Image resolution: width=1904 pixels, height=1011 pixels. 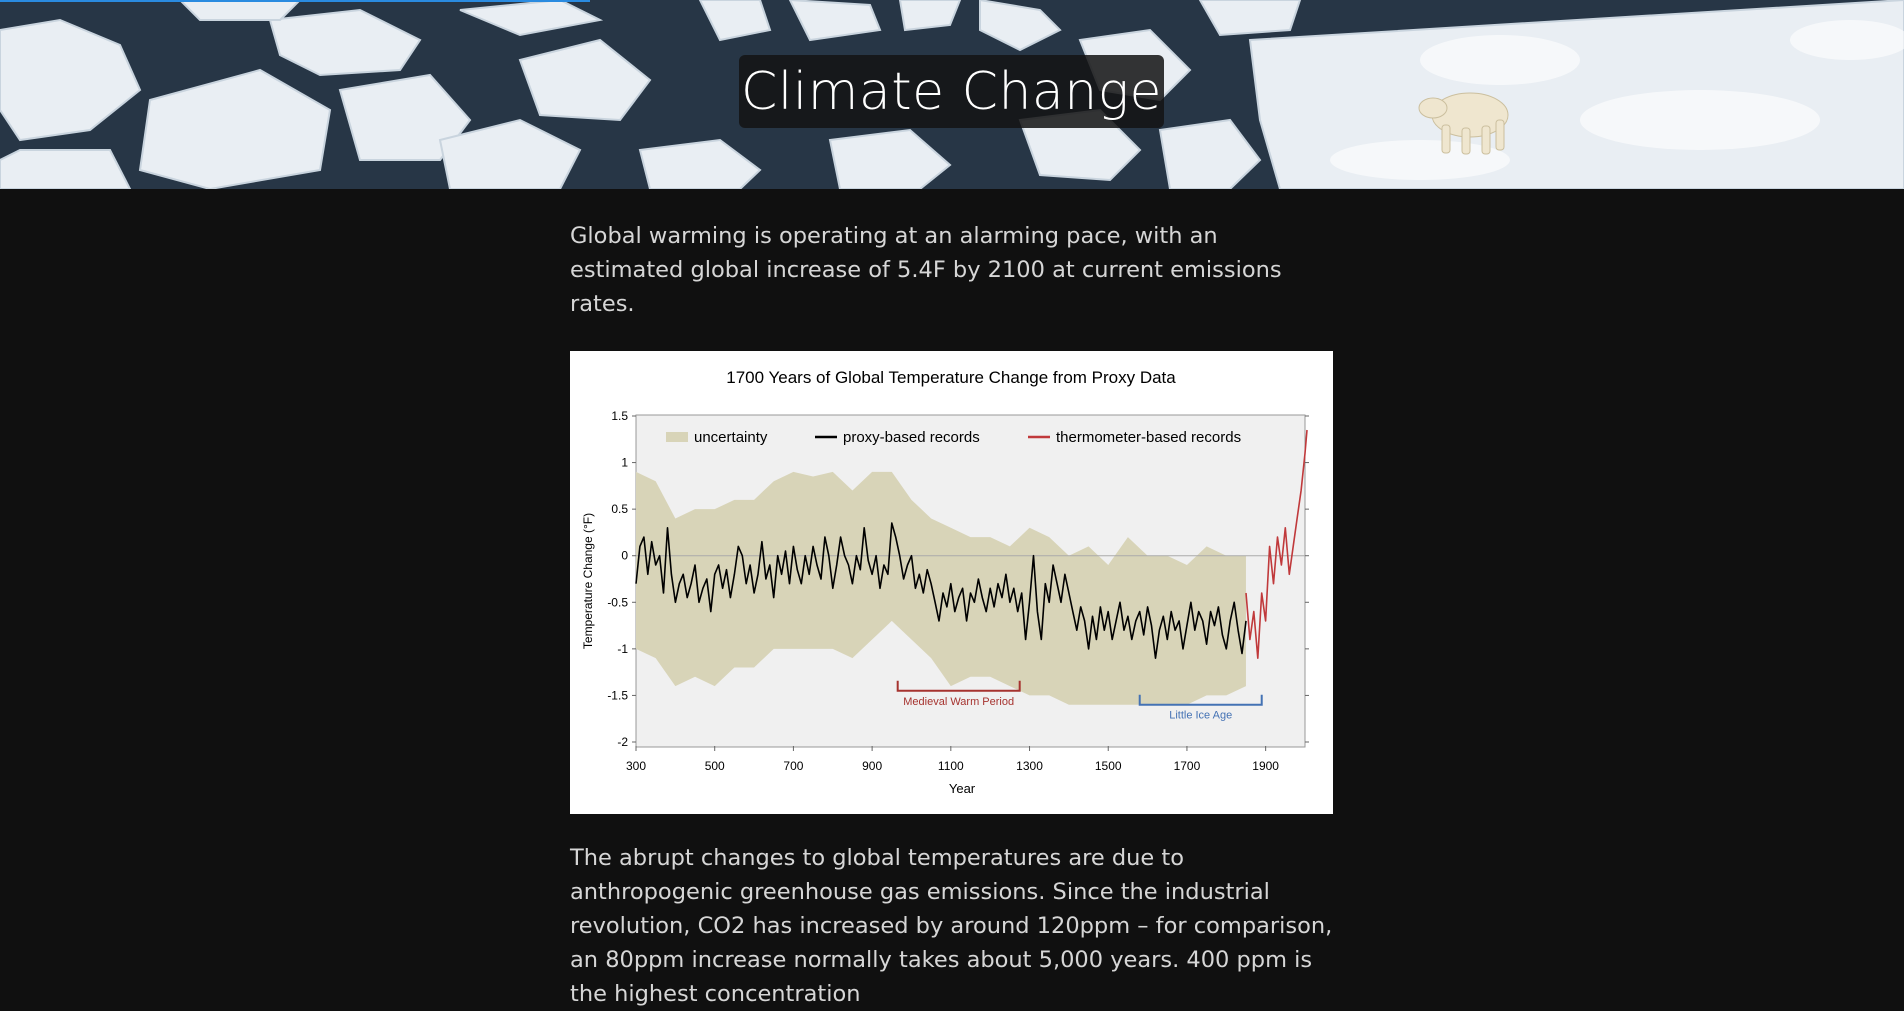 What do you see at coordinates (588, 581) in the screenshot?
I see `y-axis-label: Temperature Change (°F)` at bounding box center [588, 581].